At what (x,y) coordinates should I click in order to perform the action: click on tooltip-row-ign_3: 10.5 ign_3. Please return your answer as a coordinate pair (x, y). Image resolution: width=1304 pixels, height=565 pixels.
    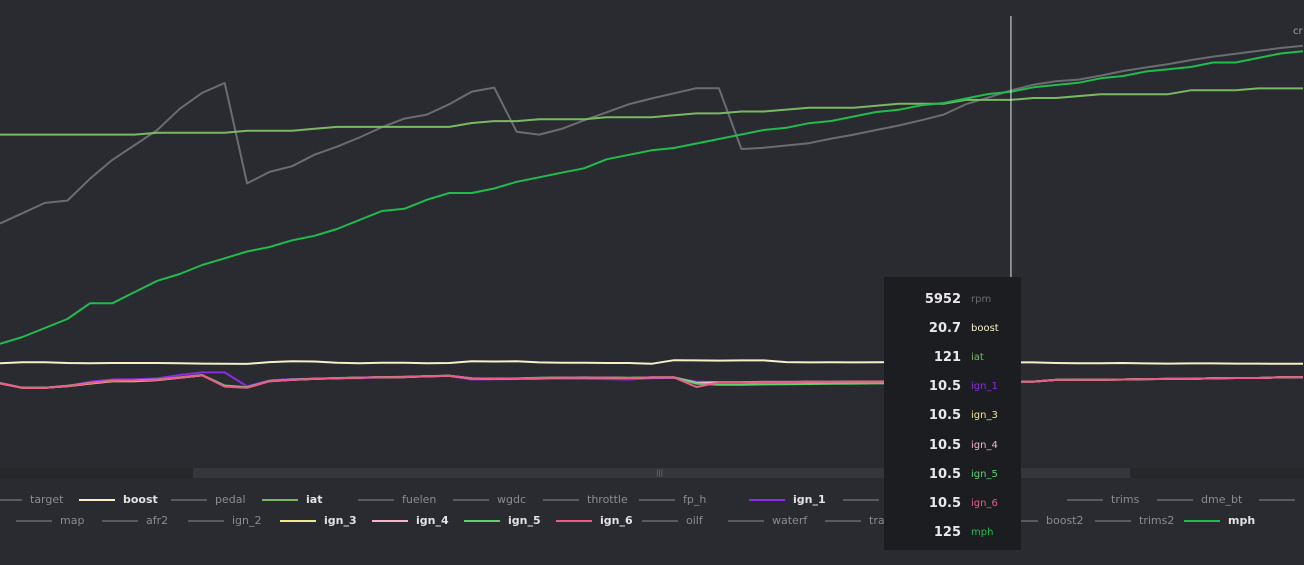
    Looking at the image, I should click on (952, 416).